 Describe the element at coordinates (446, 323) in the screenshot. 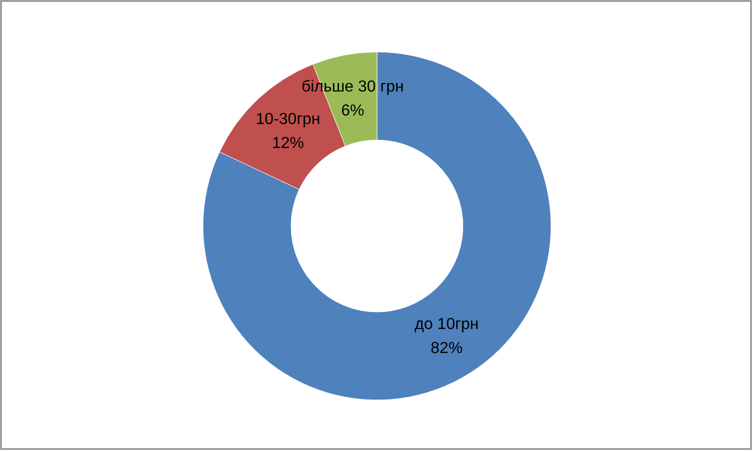

I see `slice-label: до 10грн` at that location.